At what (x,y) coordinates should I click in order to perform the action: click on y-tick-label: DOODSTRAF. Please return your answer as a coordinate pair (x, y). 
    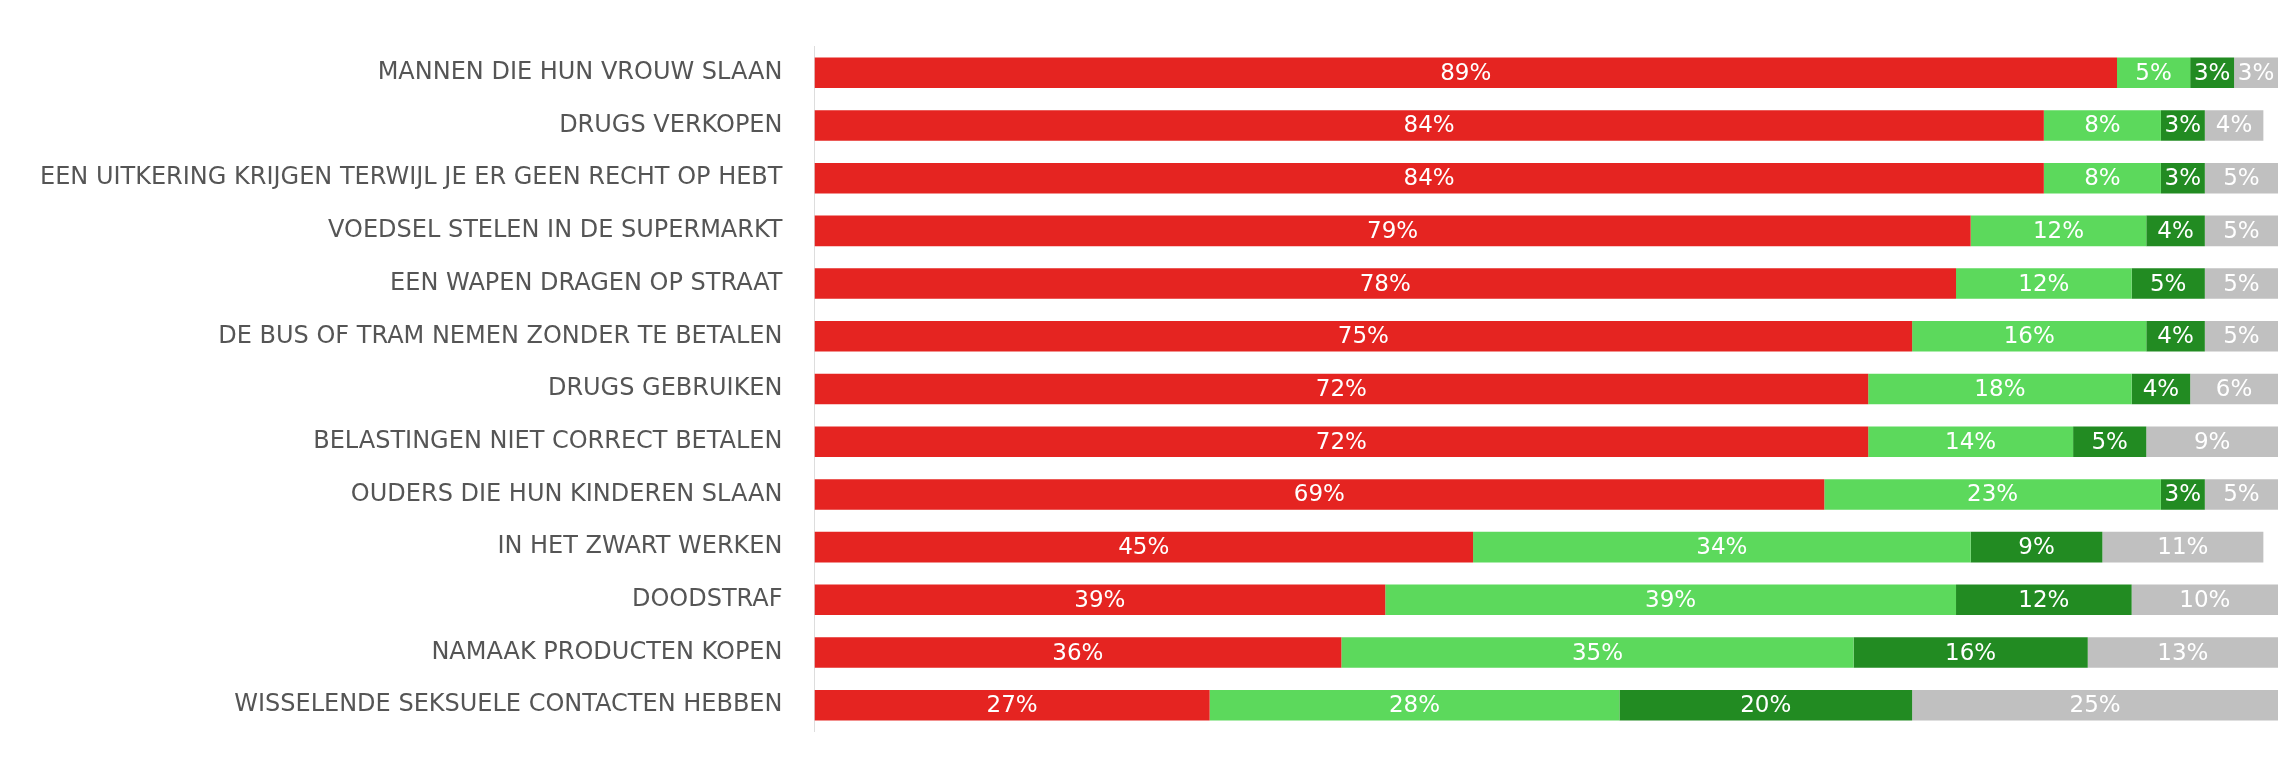
    Looking at the image, I should click on (707, 598).